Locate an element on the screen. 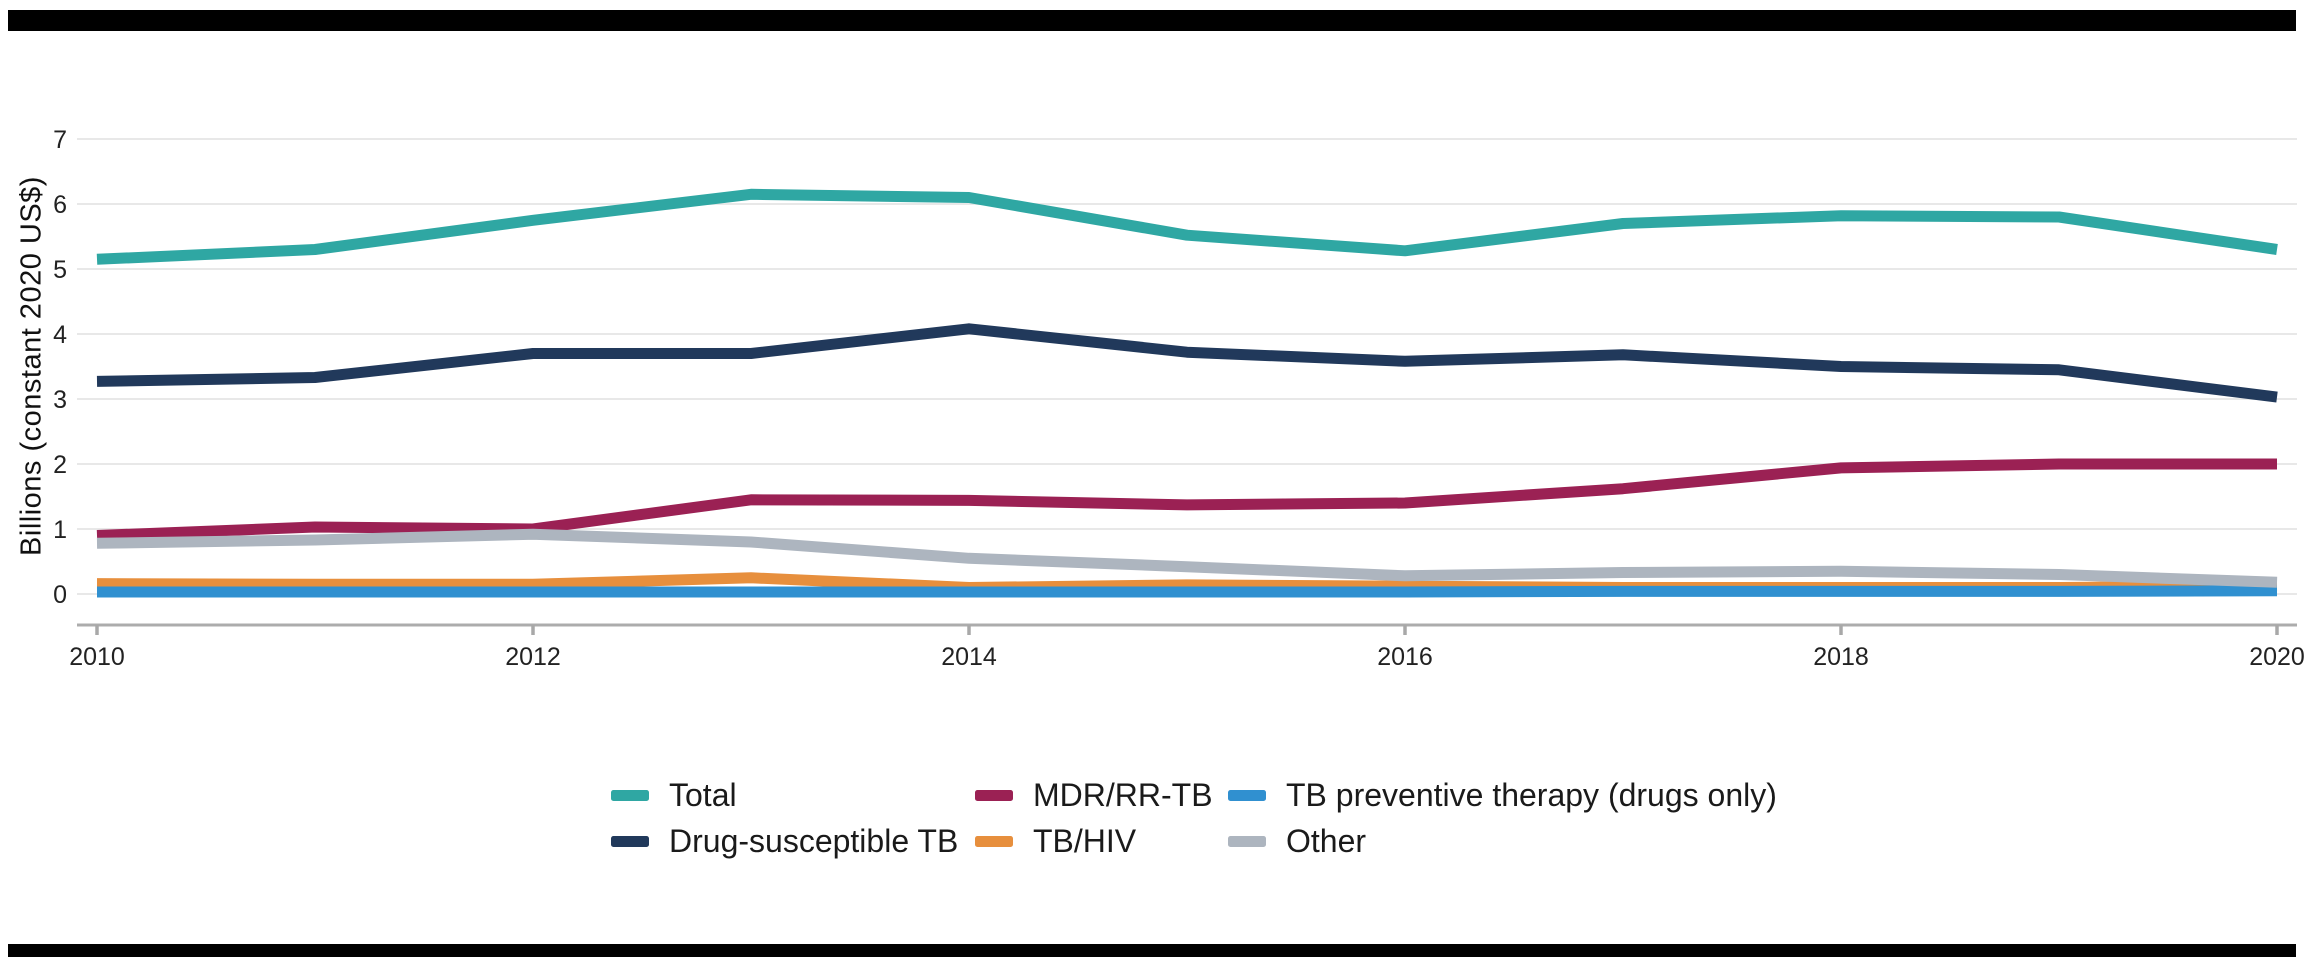  legend-label-drug-susceptible-tb: Drug-susceptible TB is located at coordinates (814, 840).